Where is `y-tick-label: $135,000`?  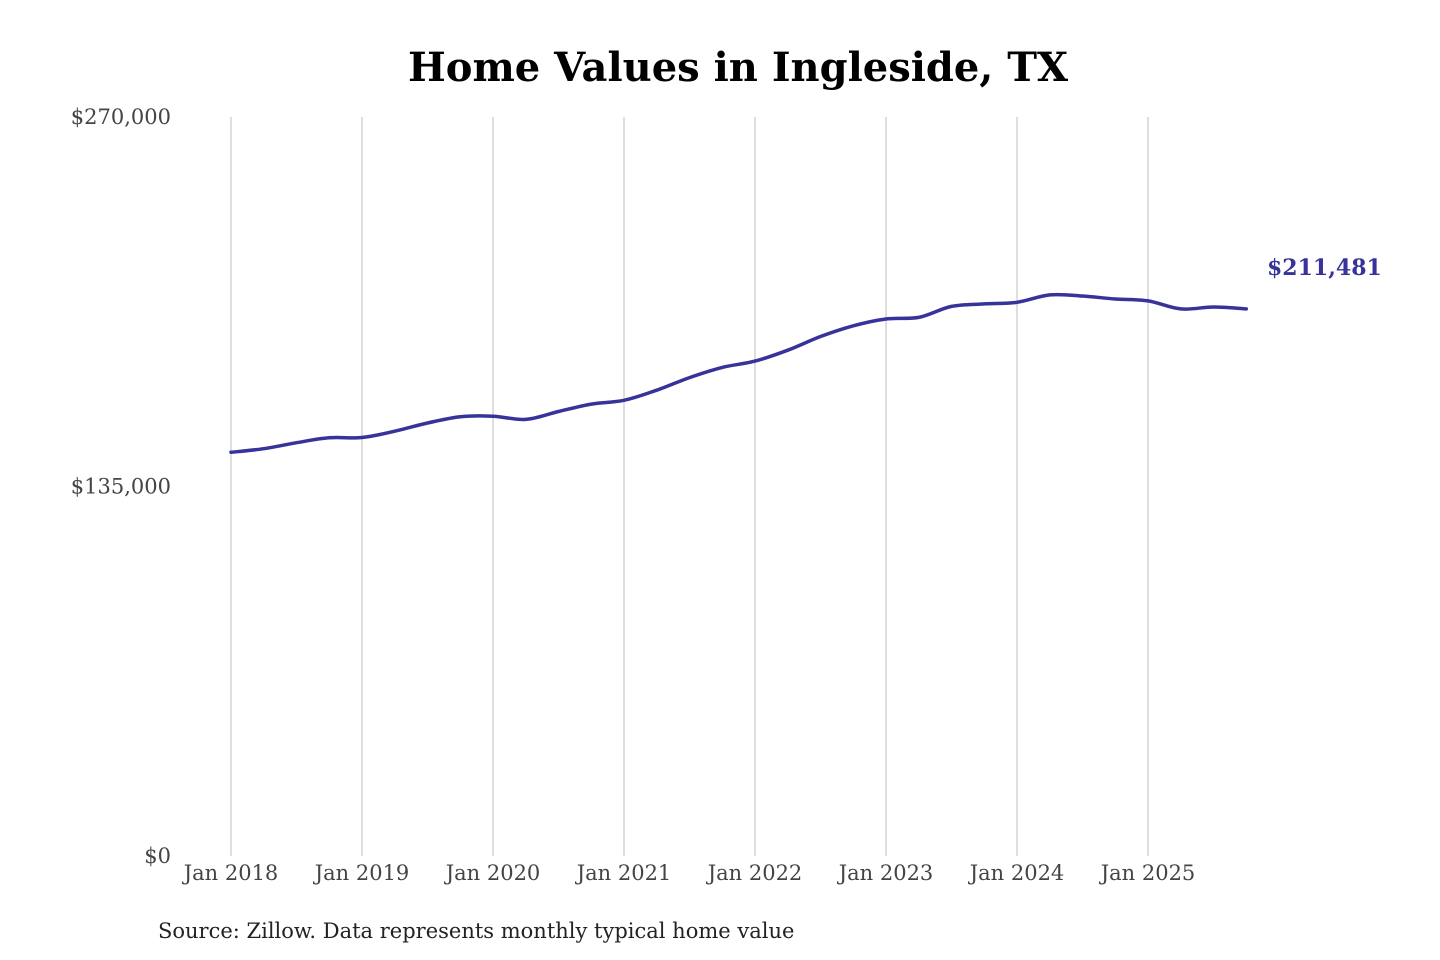
y-tick-label: $135,000 is located at coordinates (121, 487).